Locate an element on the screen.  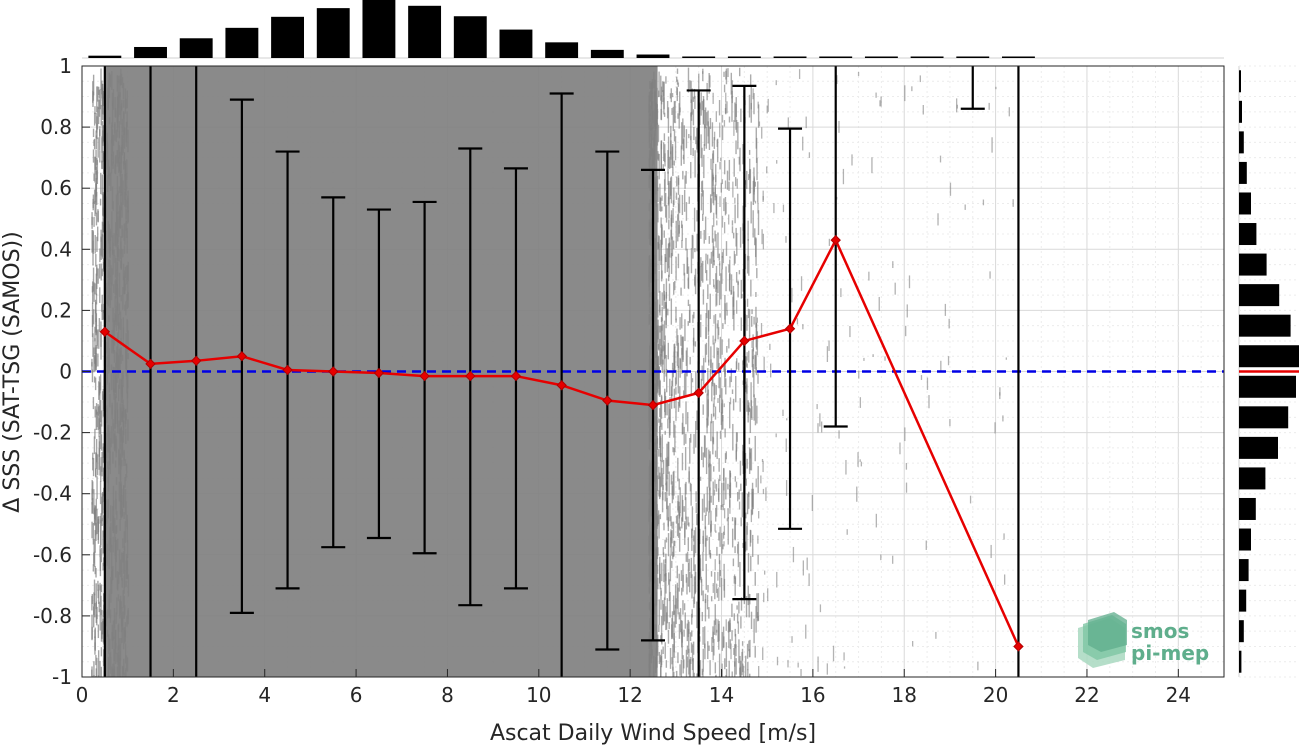
y-axis-ticks: -1-0.8-0.6-0.4-0.200.20.40.60.81 is located at coordinates (61, 371).